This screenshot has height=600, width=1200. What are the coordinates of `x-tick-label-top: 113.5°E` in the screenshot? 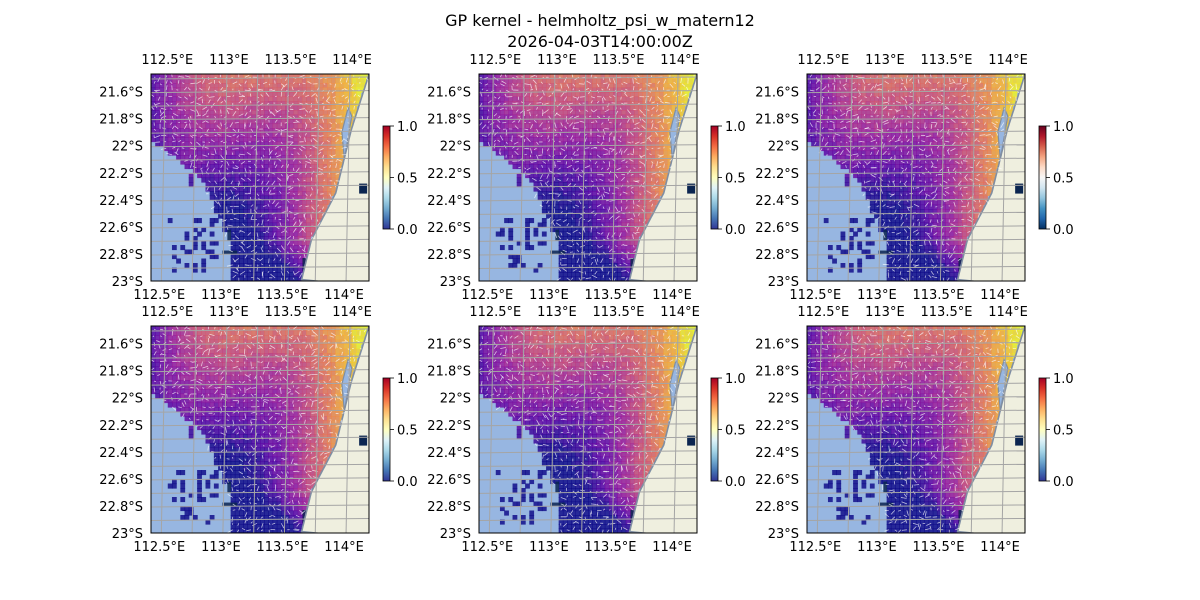 It's located at (619, 60).